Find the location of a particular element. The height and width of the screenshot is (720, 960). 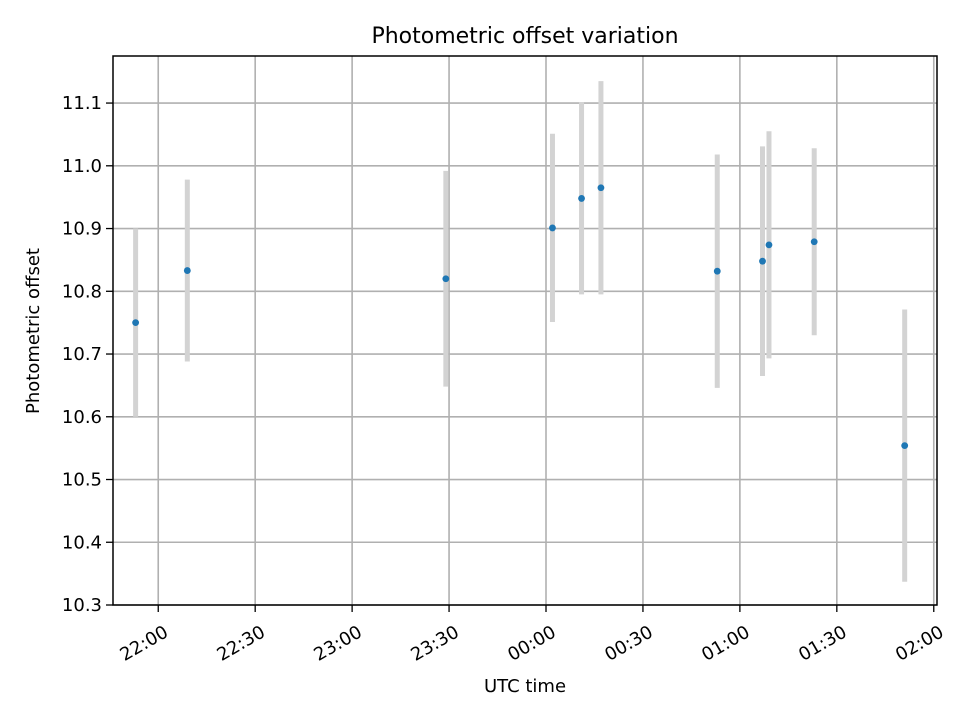

y-axis: 10.3 10.4 10.5 10.6 10.7 10.8 10.9 11.0 11.1 is located at coordinates (87, 354).